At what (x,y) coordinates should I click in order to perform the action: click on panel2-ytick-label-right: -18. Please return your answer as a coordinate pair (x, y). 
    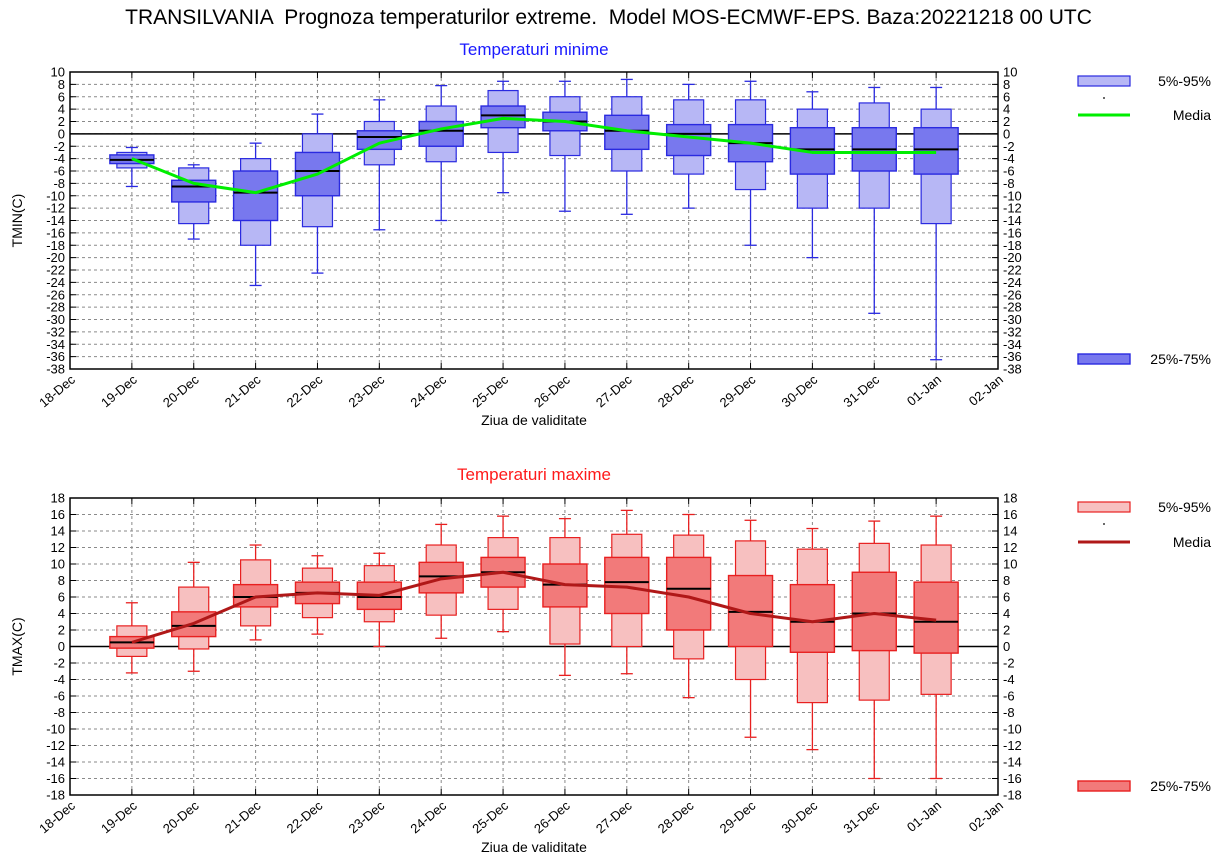
    Looking at the image, I should click on (1012, 795).